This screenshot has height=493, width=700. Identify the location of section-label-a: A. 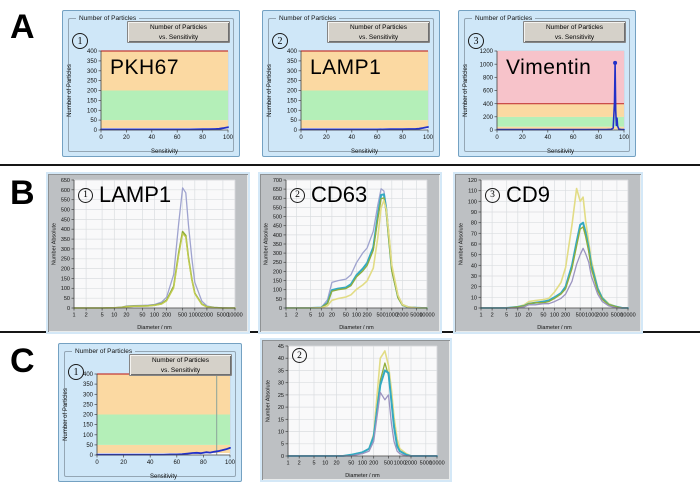
(22, 27).